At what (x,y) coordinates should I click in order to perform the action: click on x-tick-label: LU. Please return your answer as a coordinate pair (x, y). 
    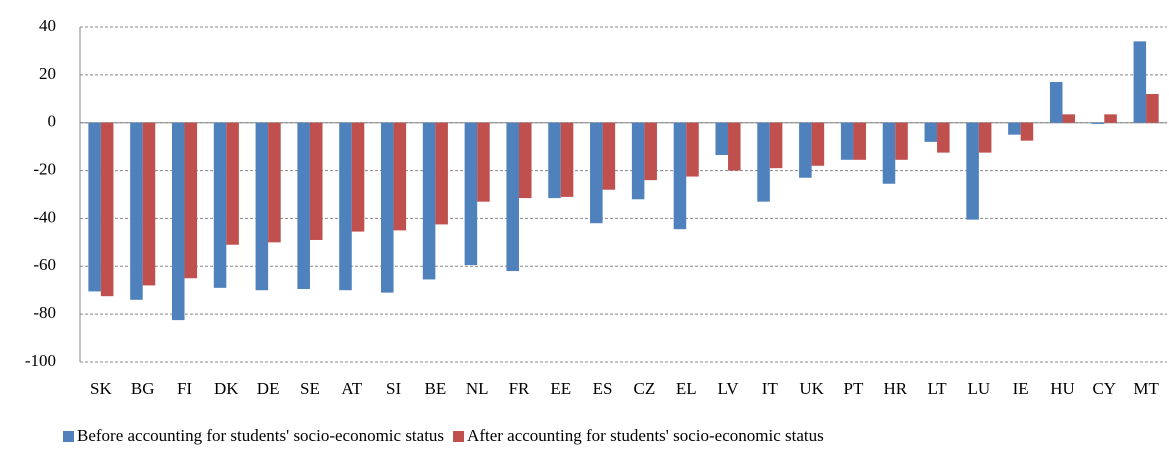
    Looking at the image, I should click on (979, 388).